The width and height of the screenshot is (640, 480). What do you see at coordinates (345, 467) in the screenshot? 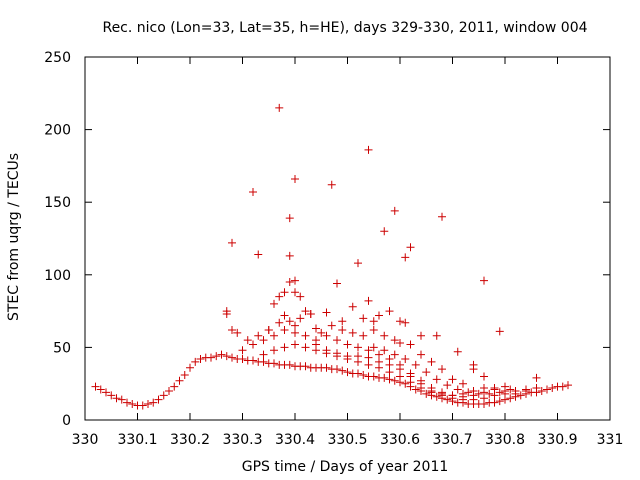
I see `x-axis-label: GPS time / Days of year 2011` at bounding box center [345, 467].